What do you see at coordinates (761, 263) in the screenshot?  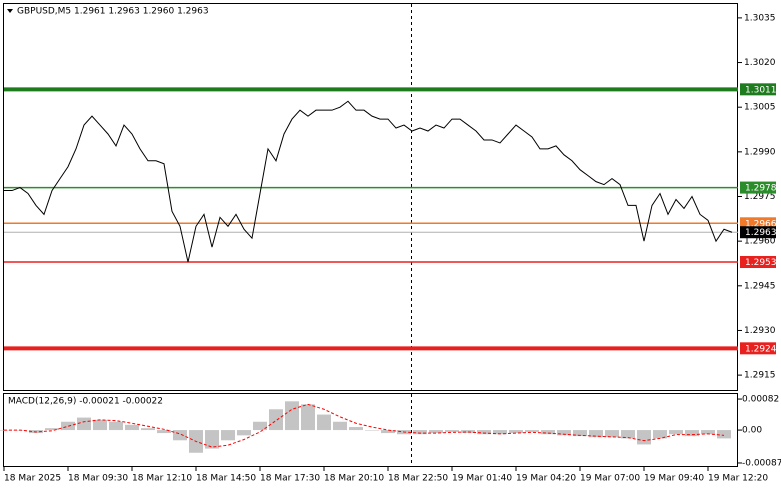 I see `level-label: 1.2953` at bounding box center [761, 263].